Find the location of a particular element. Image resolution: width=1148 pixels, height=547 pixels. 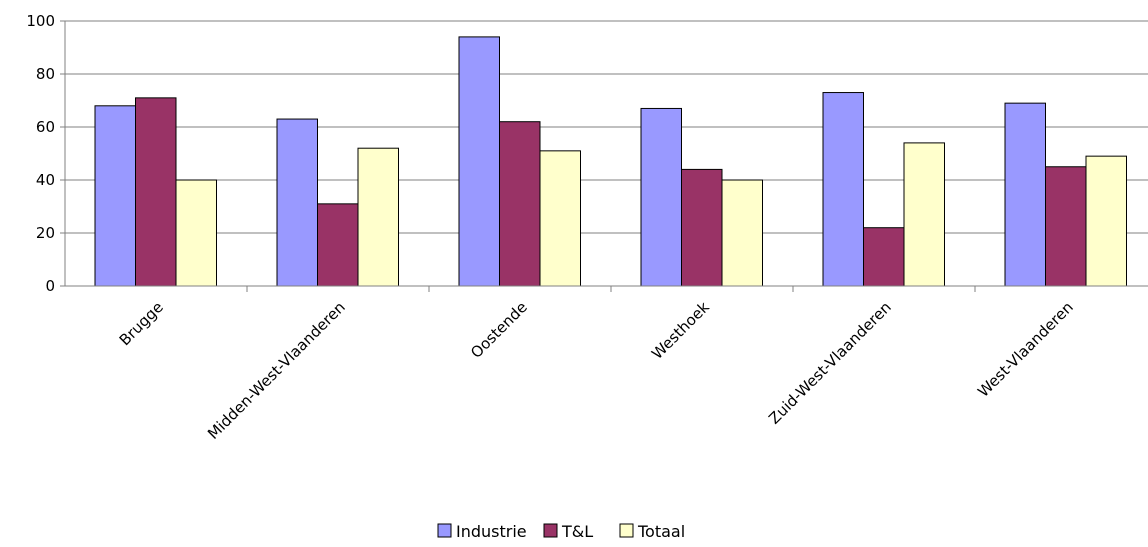

x-category-label: Midden-West-Vlaanderen is located at coordinates (276, 370).